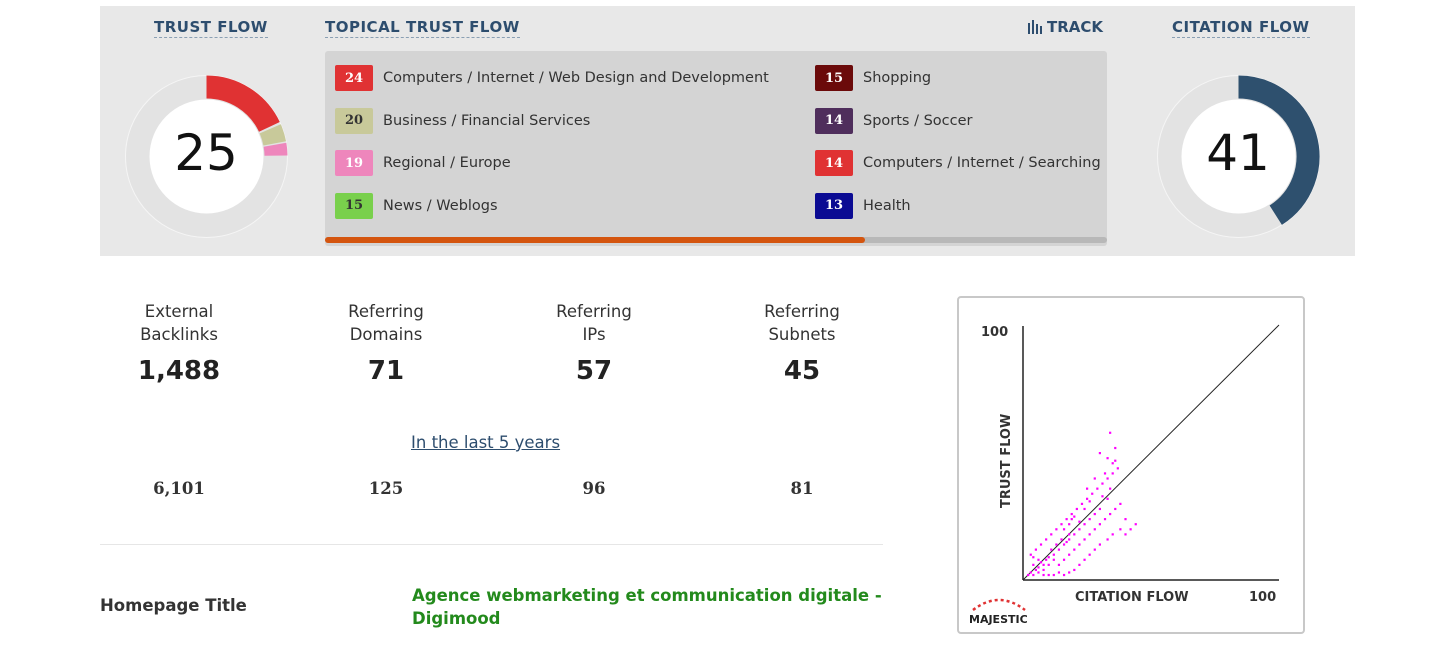 The width and height of the screenshot is (1456, 653). What do you see at coordinates (440, 205) in the screenshot?
I see `topical-category-label: News / Weblogs` at bounding box center [440, 205].